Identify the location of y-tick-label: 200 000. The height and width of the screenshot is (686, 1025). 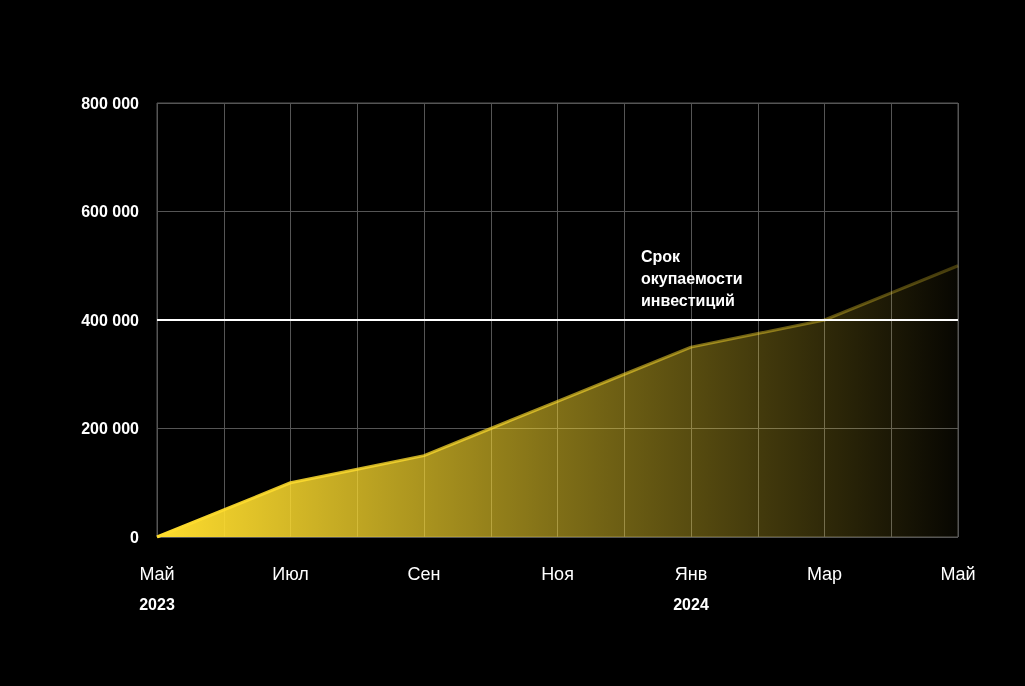
(110, 428).